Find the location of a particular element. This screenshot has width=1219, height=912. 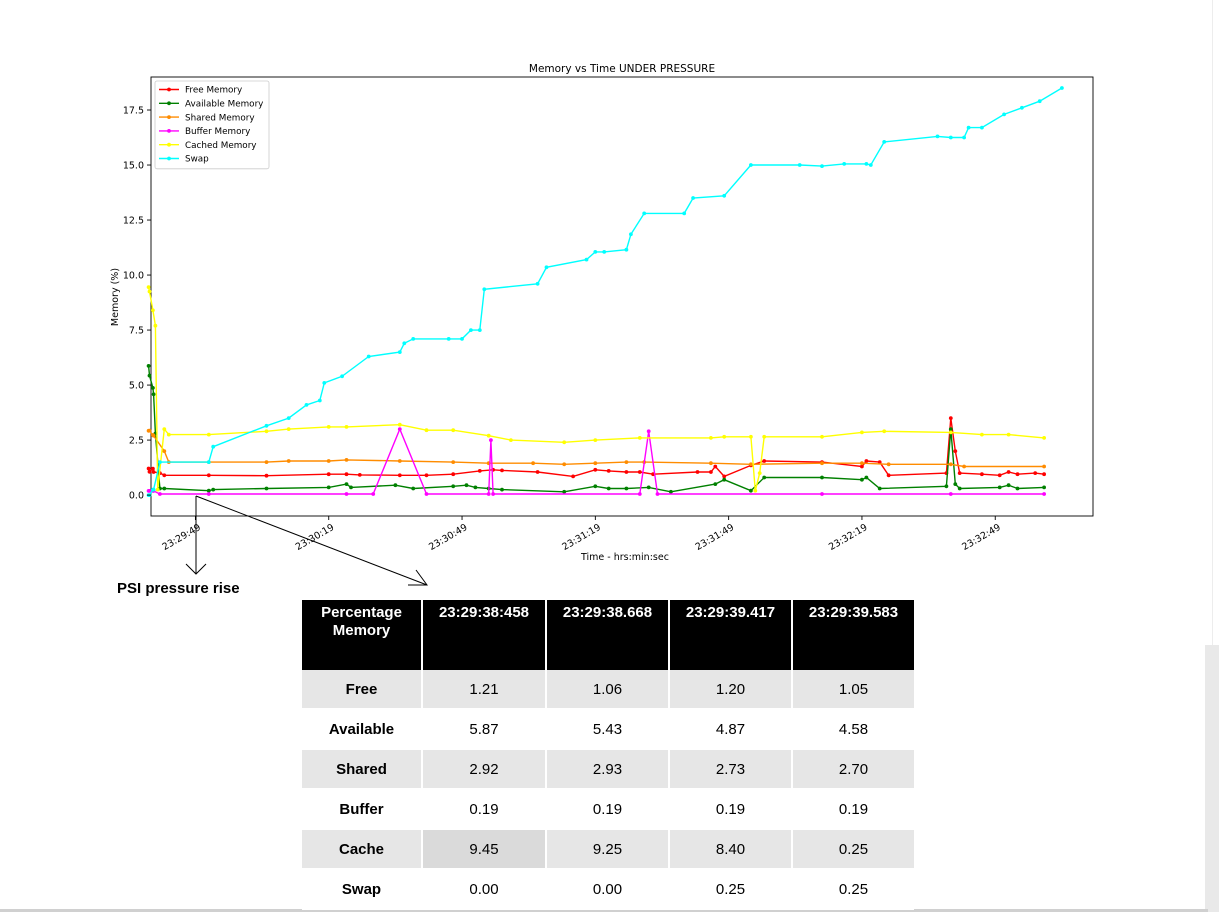

table-header: 23:29:38.668 is located at coordinates (608, 635).